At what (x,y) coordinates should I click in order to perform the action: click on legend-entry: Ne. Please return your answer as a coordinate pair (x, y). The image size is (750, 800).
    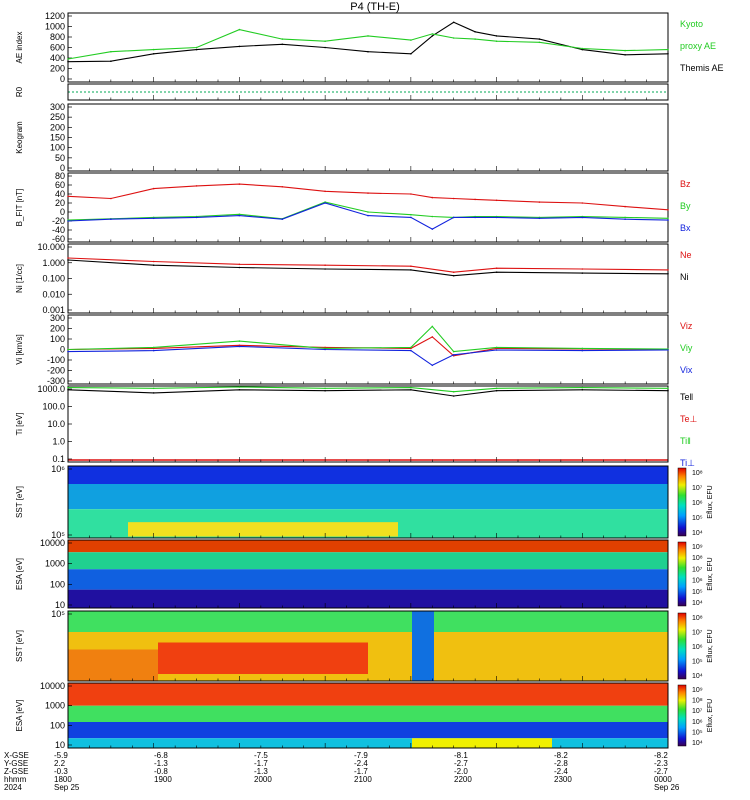
    Looking at the image, I should click on (686, 255).